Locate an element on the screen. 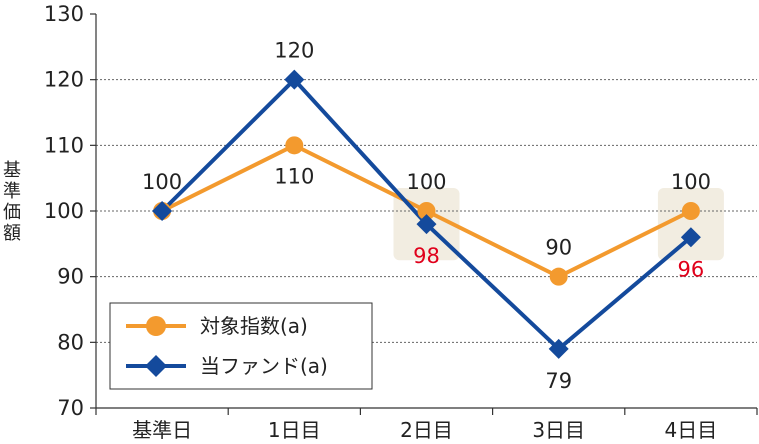  data-label: 90 is located at coordinates (558, 248).